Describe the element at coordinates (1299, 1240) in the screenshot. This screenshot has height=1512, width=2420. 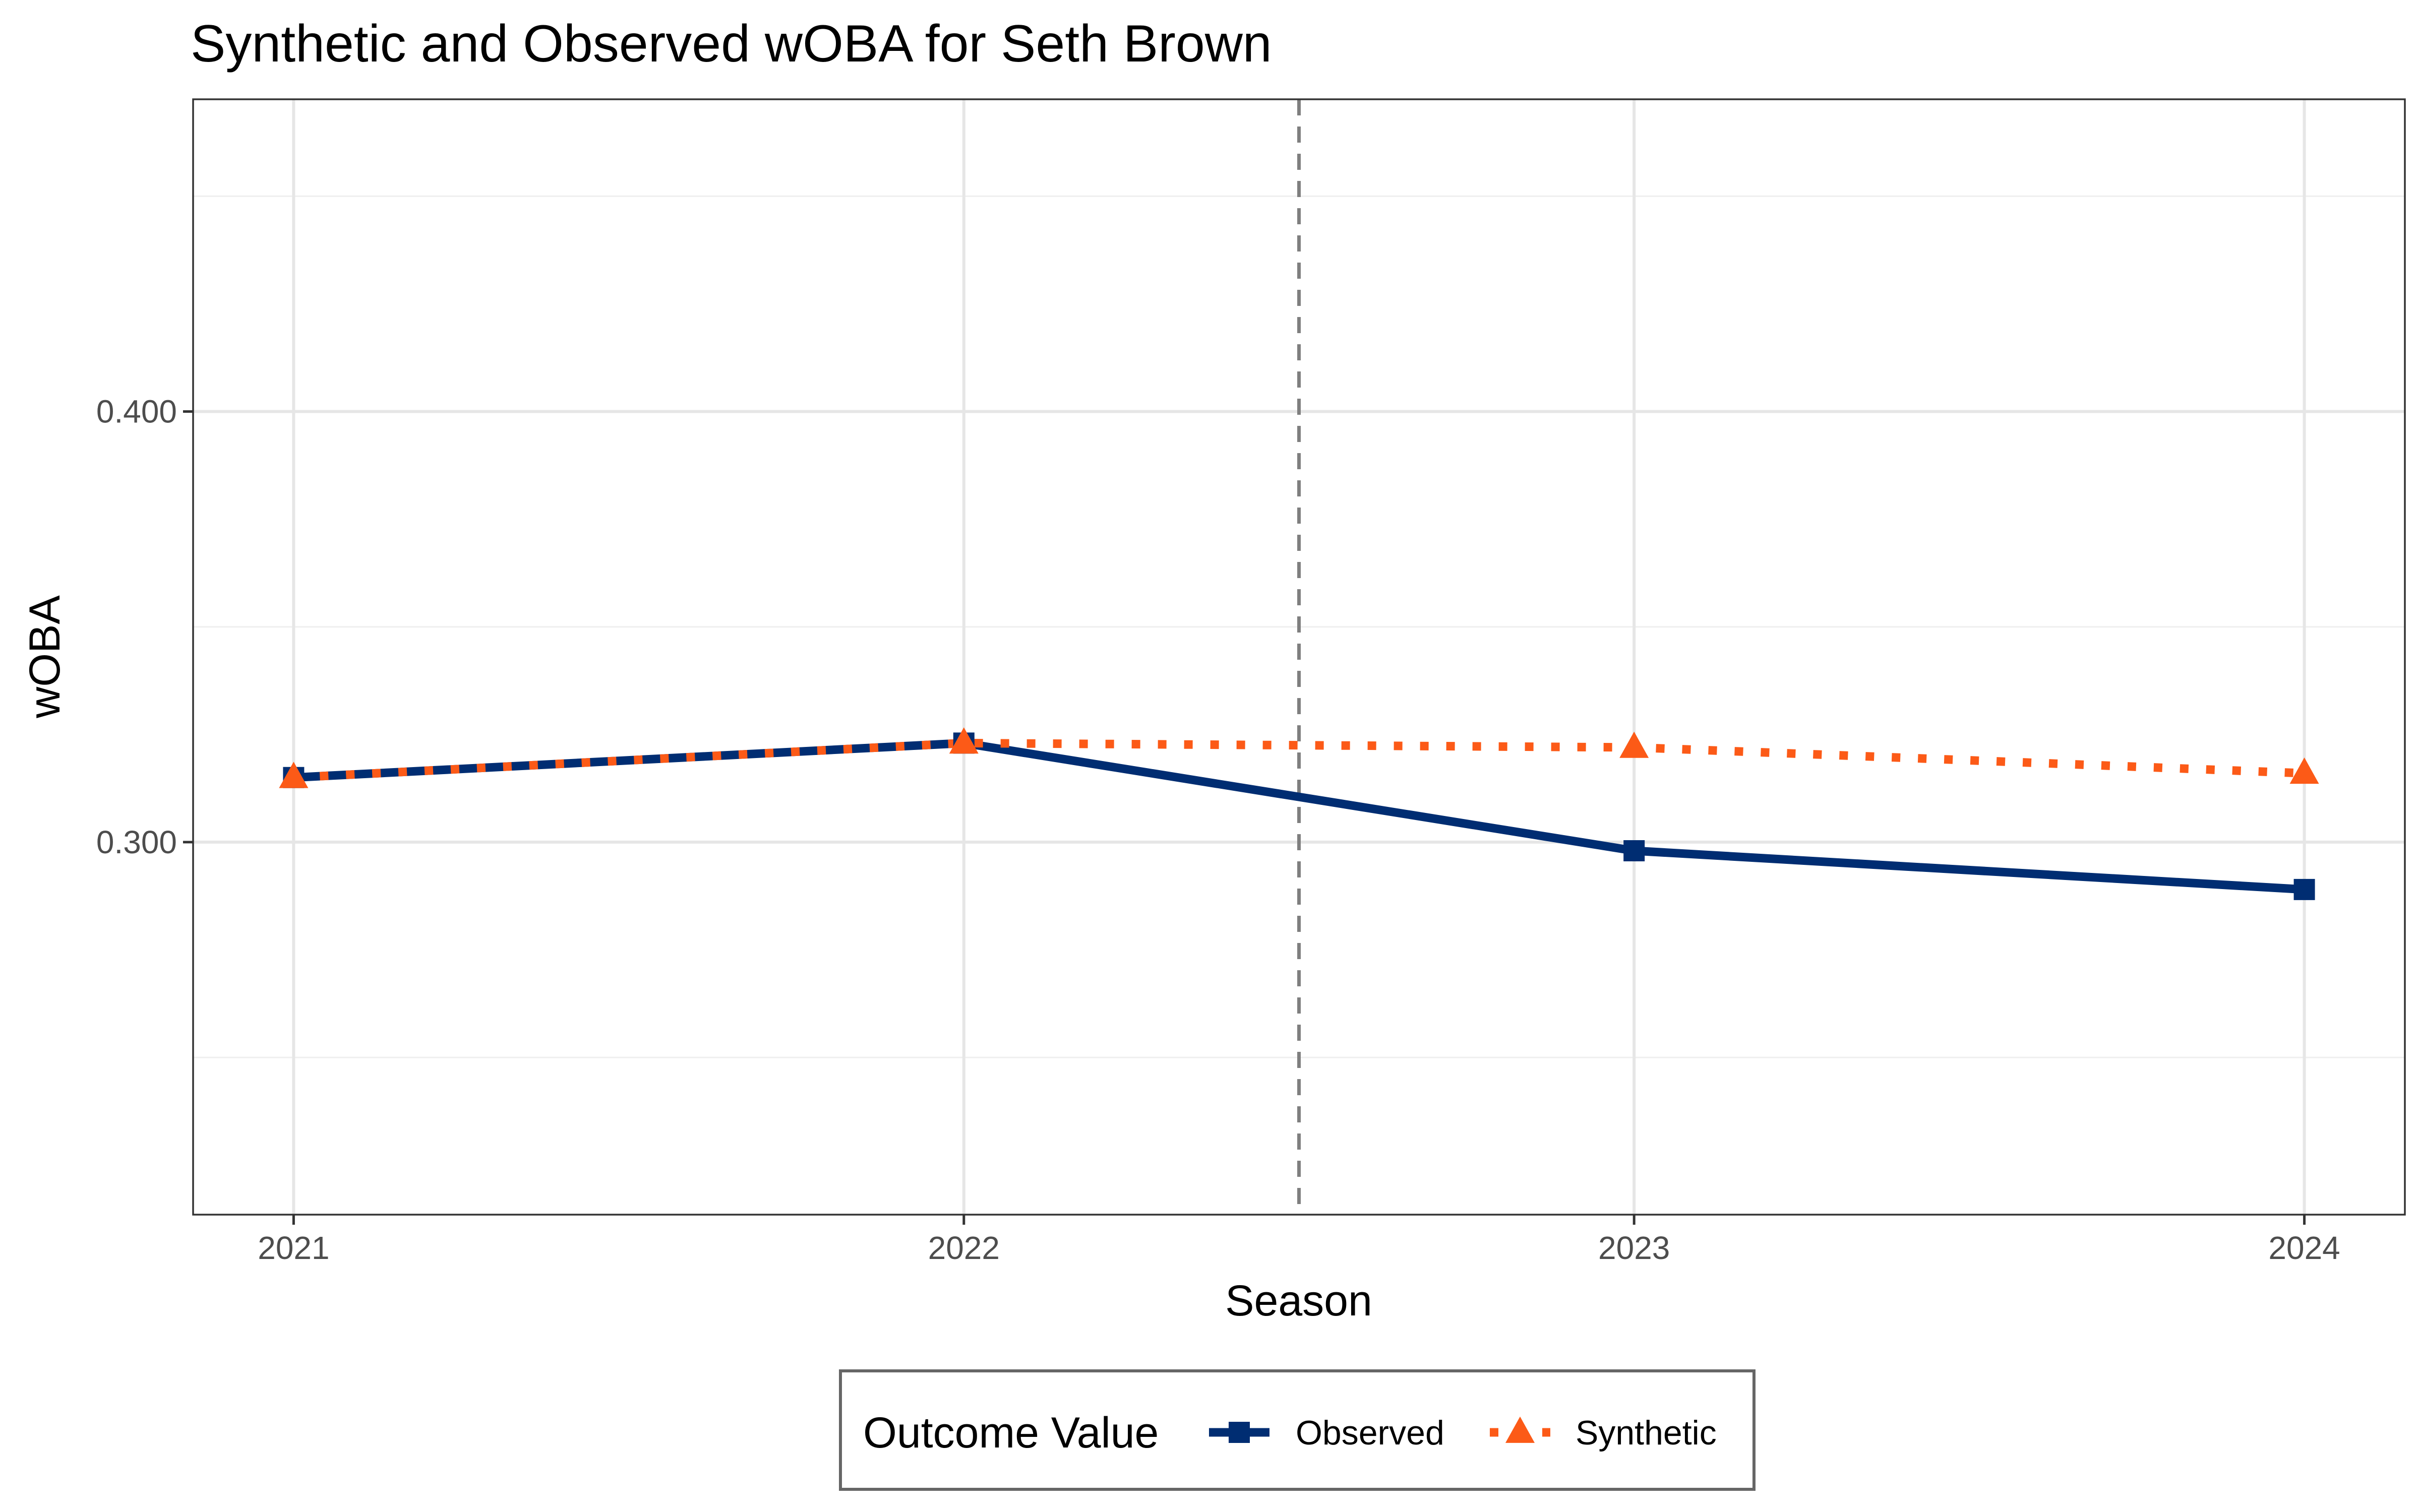
I see `x-axis: 2021 2022 2023 2024` at that location.